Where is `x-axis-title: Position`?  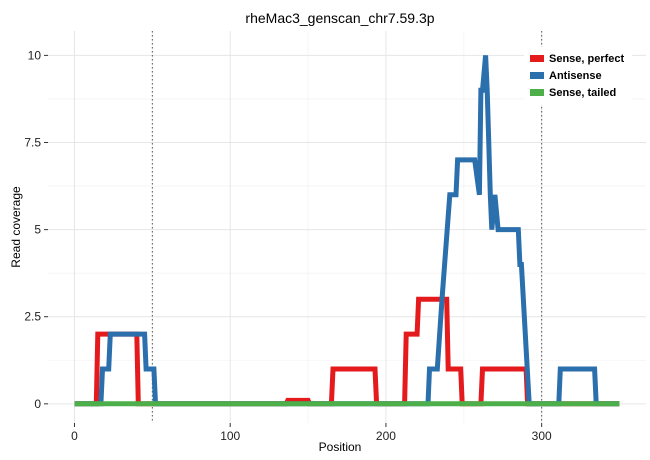
x-axis-title: Position is located at coordinates (340, 447).